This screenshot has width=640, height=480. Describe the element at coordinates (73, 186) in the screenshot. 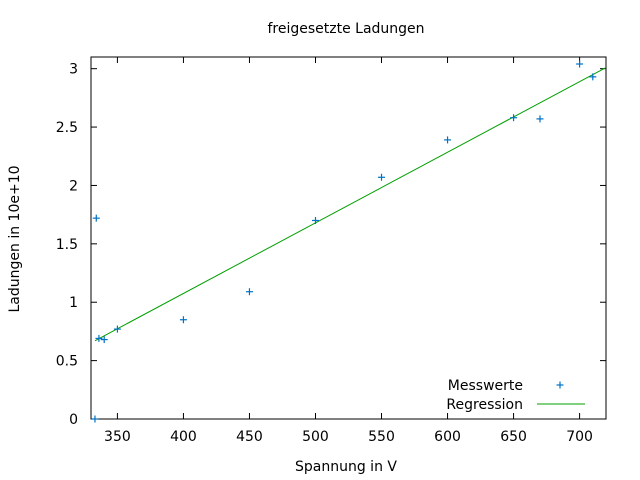

I see `y-tick-label: 2` at that location.